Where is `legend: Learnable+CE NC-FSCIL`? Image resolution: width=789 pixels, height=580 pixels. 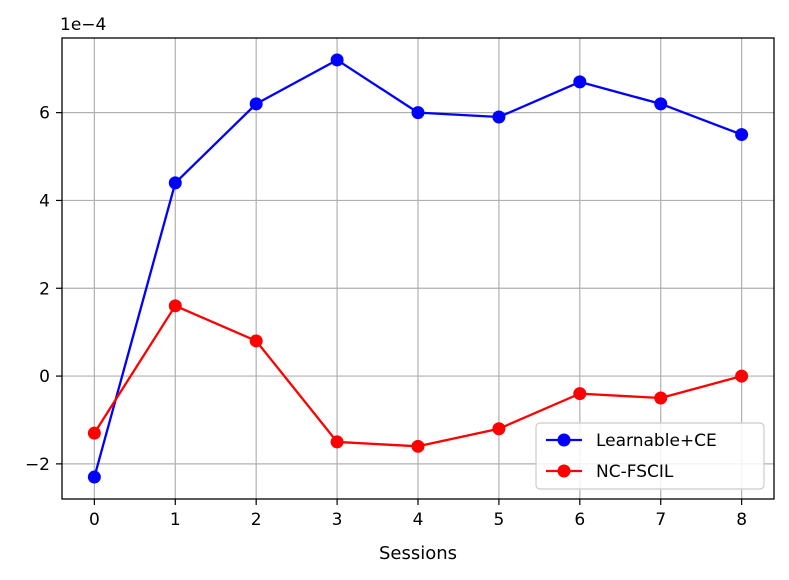 legend: Learnable+CE NC-FSCIL is located at coordinates (650, 456).